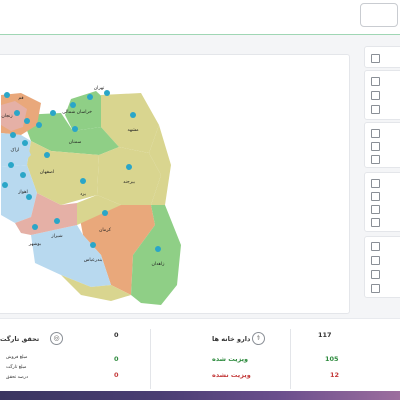  I want to click on sale-amount-value: 0, so click(116, 359).